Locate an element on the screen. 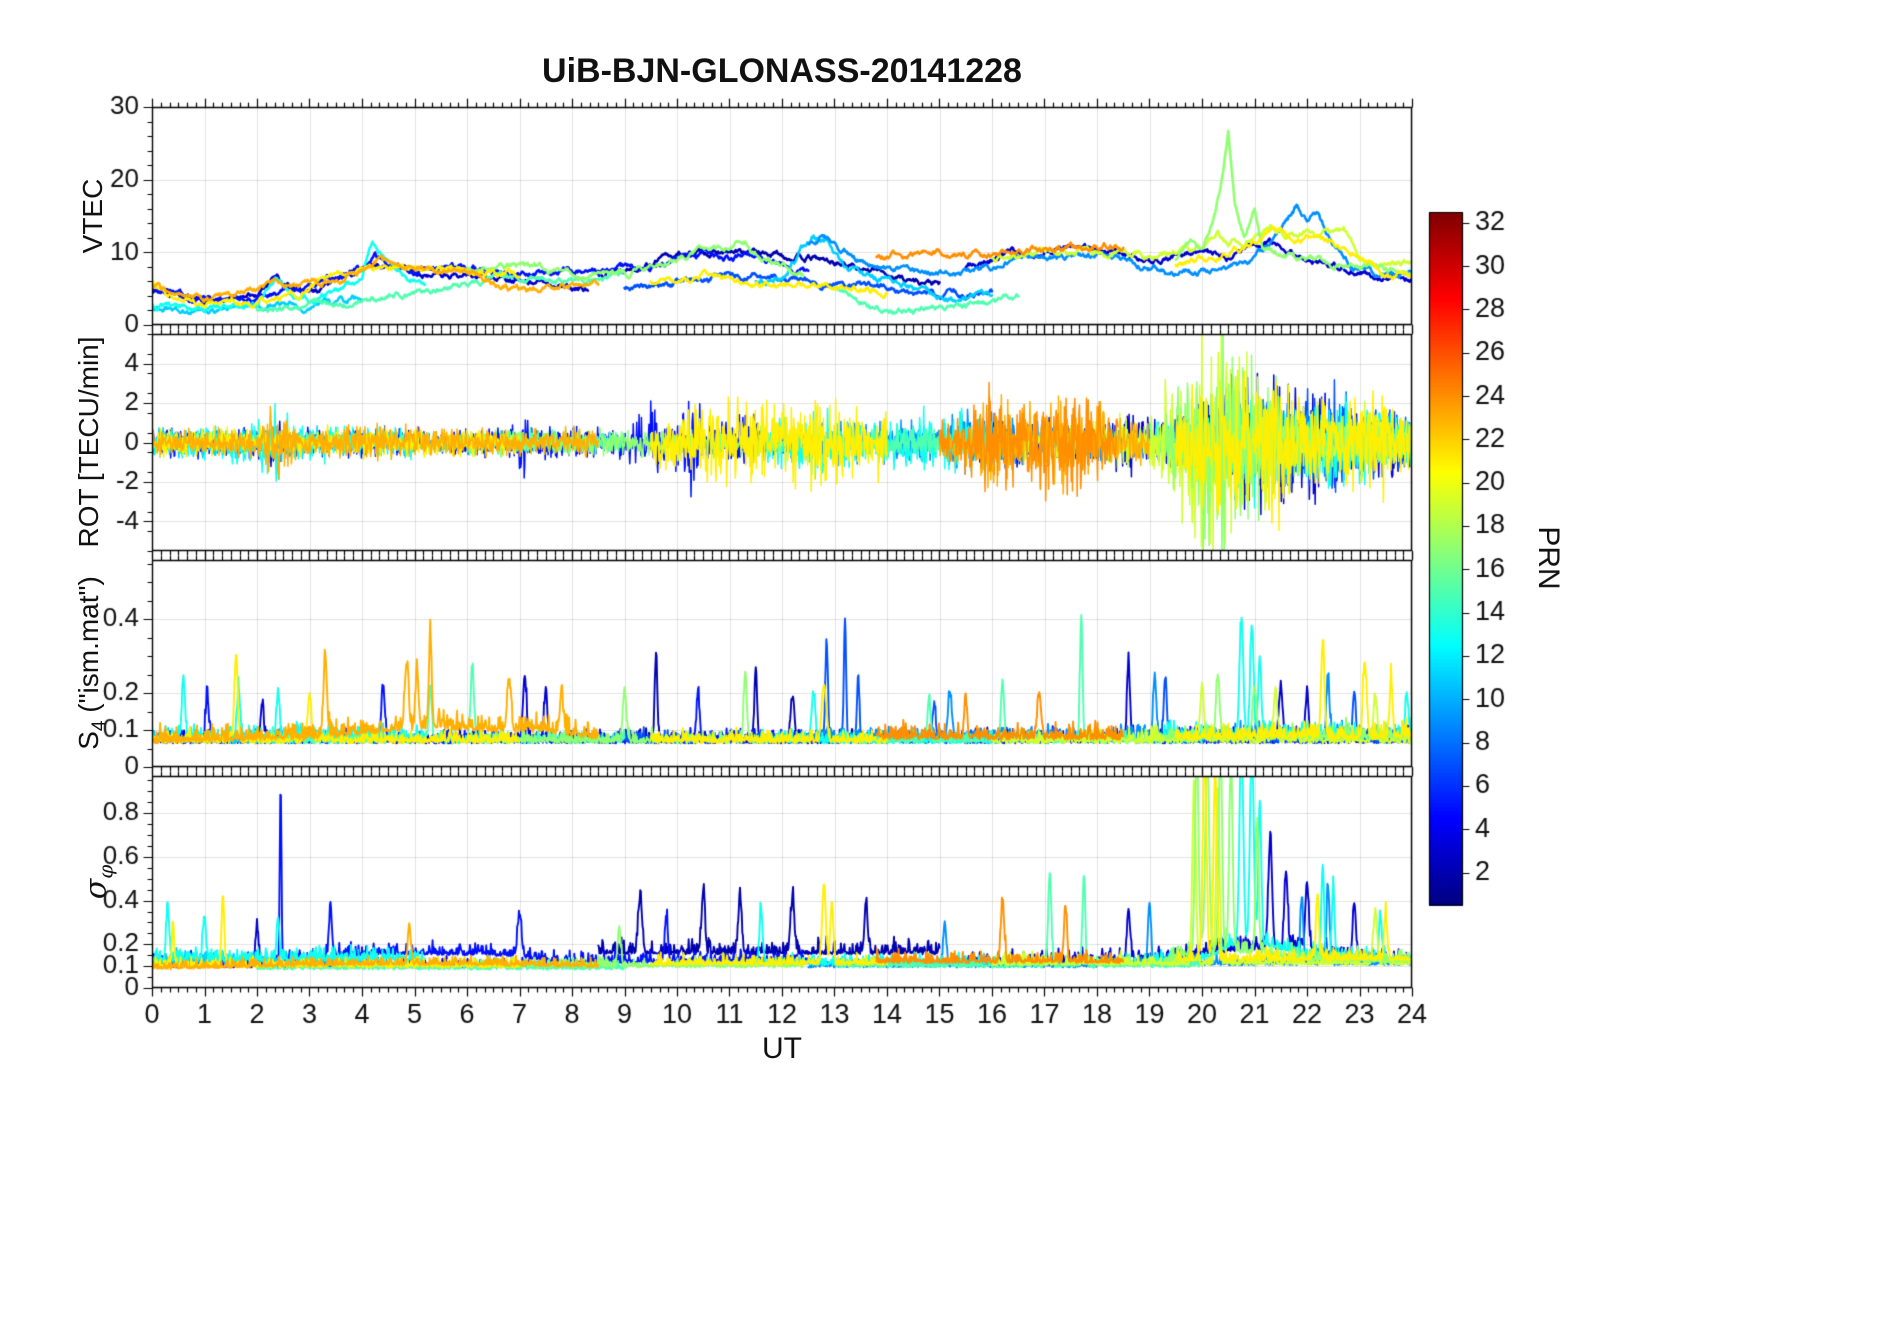 The height and width of the screenshot is (1330, 1902). y-axis-label-rot: ROT [TECU/min] is located at coordinates (89, 442).